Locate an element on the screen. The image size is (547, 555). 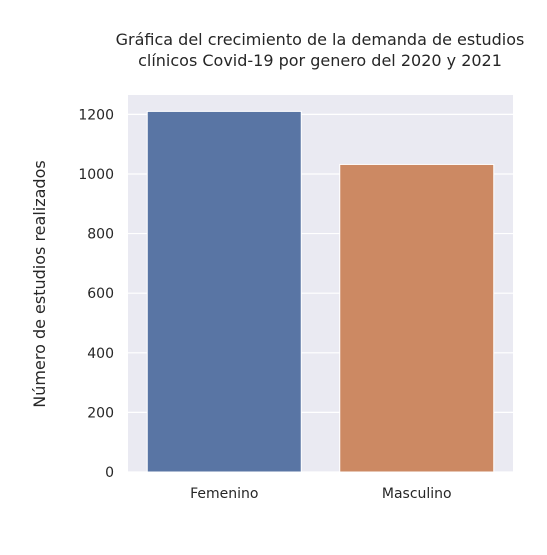
y-axis-label: Número de estudios realizados is located at coordinates (39, 283).